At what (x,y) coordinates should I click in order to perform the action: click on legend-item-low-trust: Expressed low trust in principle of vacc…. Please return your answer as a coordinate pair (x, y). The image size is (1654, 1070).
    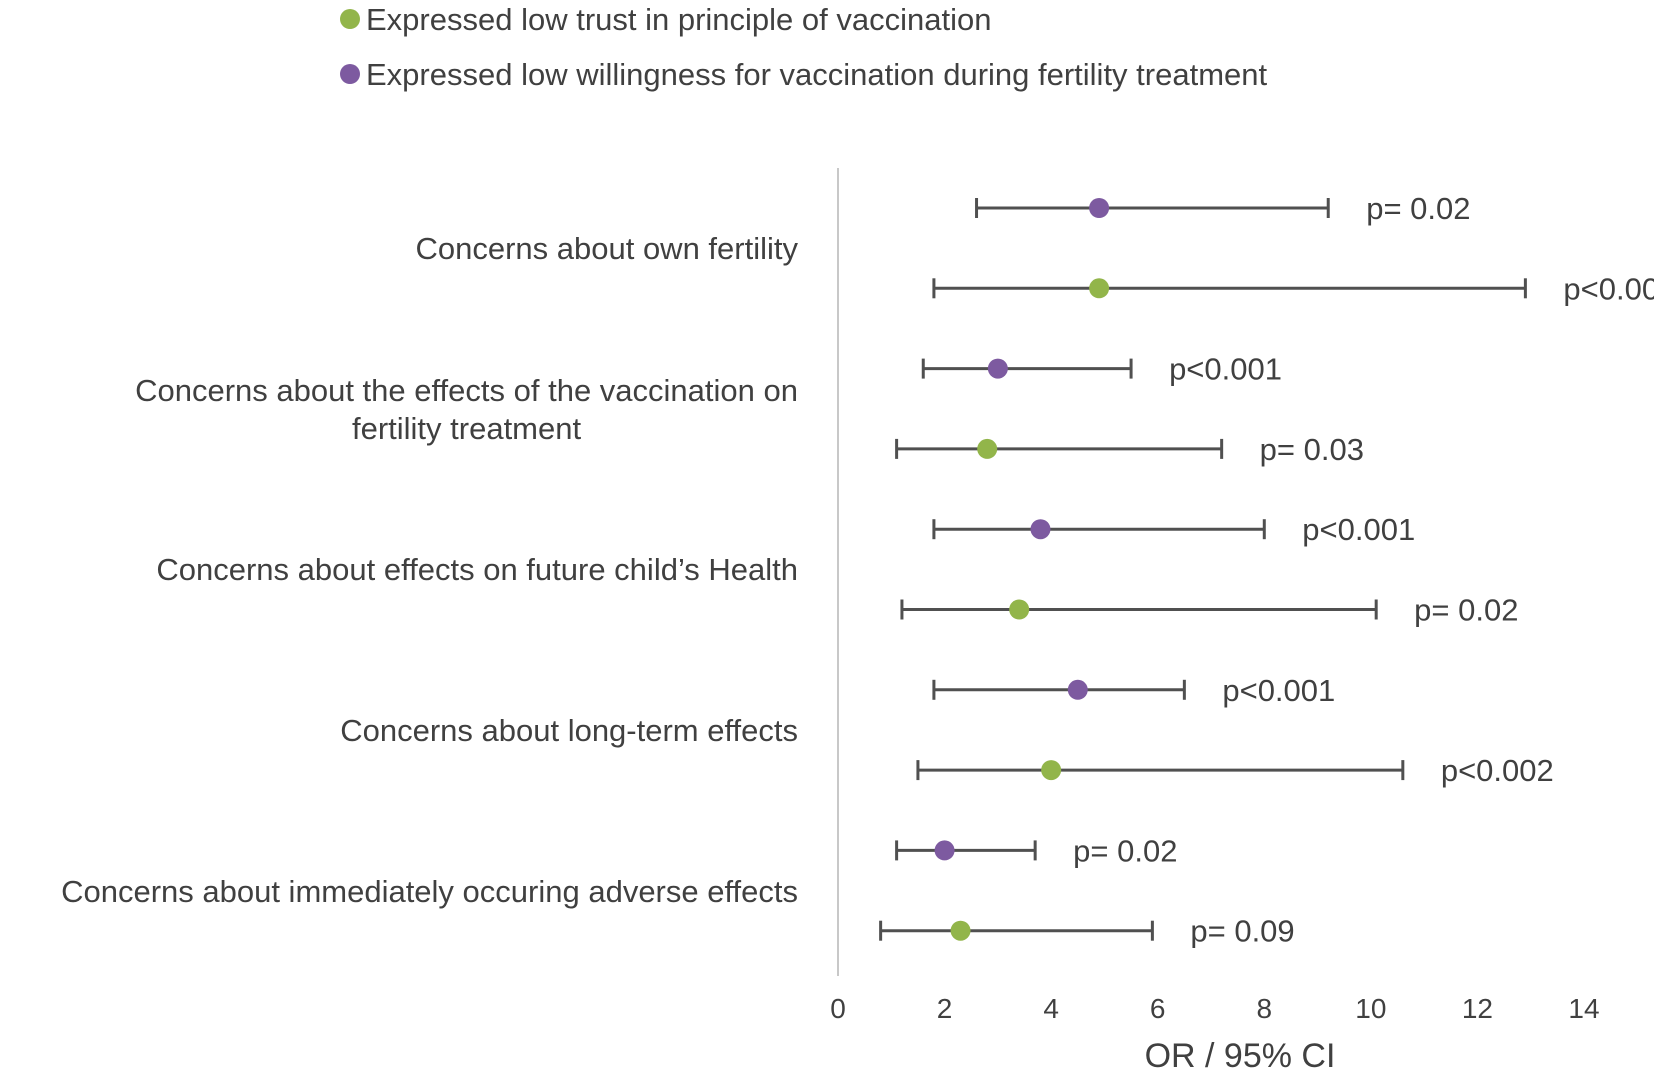
    Looking at the image, I should click on (665, 20).